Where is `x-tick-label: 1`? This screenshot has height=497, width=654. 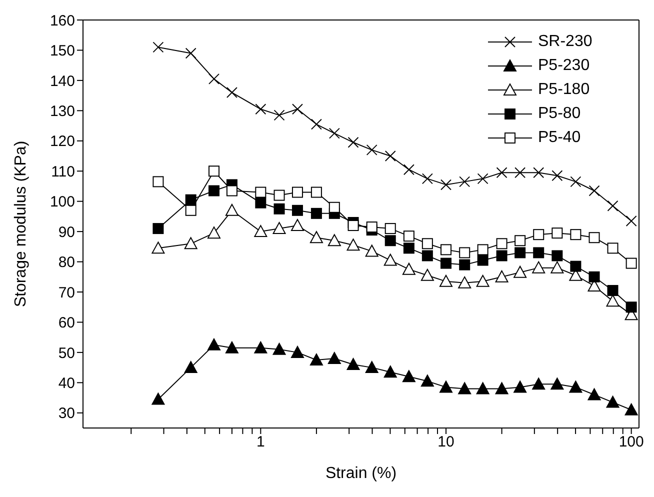
x-tick-label: 1 is located at coordinates (260, 442).